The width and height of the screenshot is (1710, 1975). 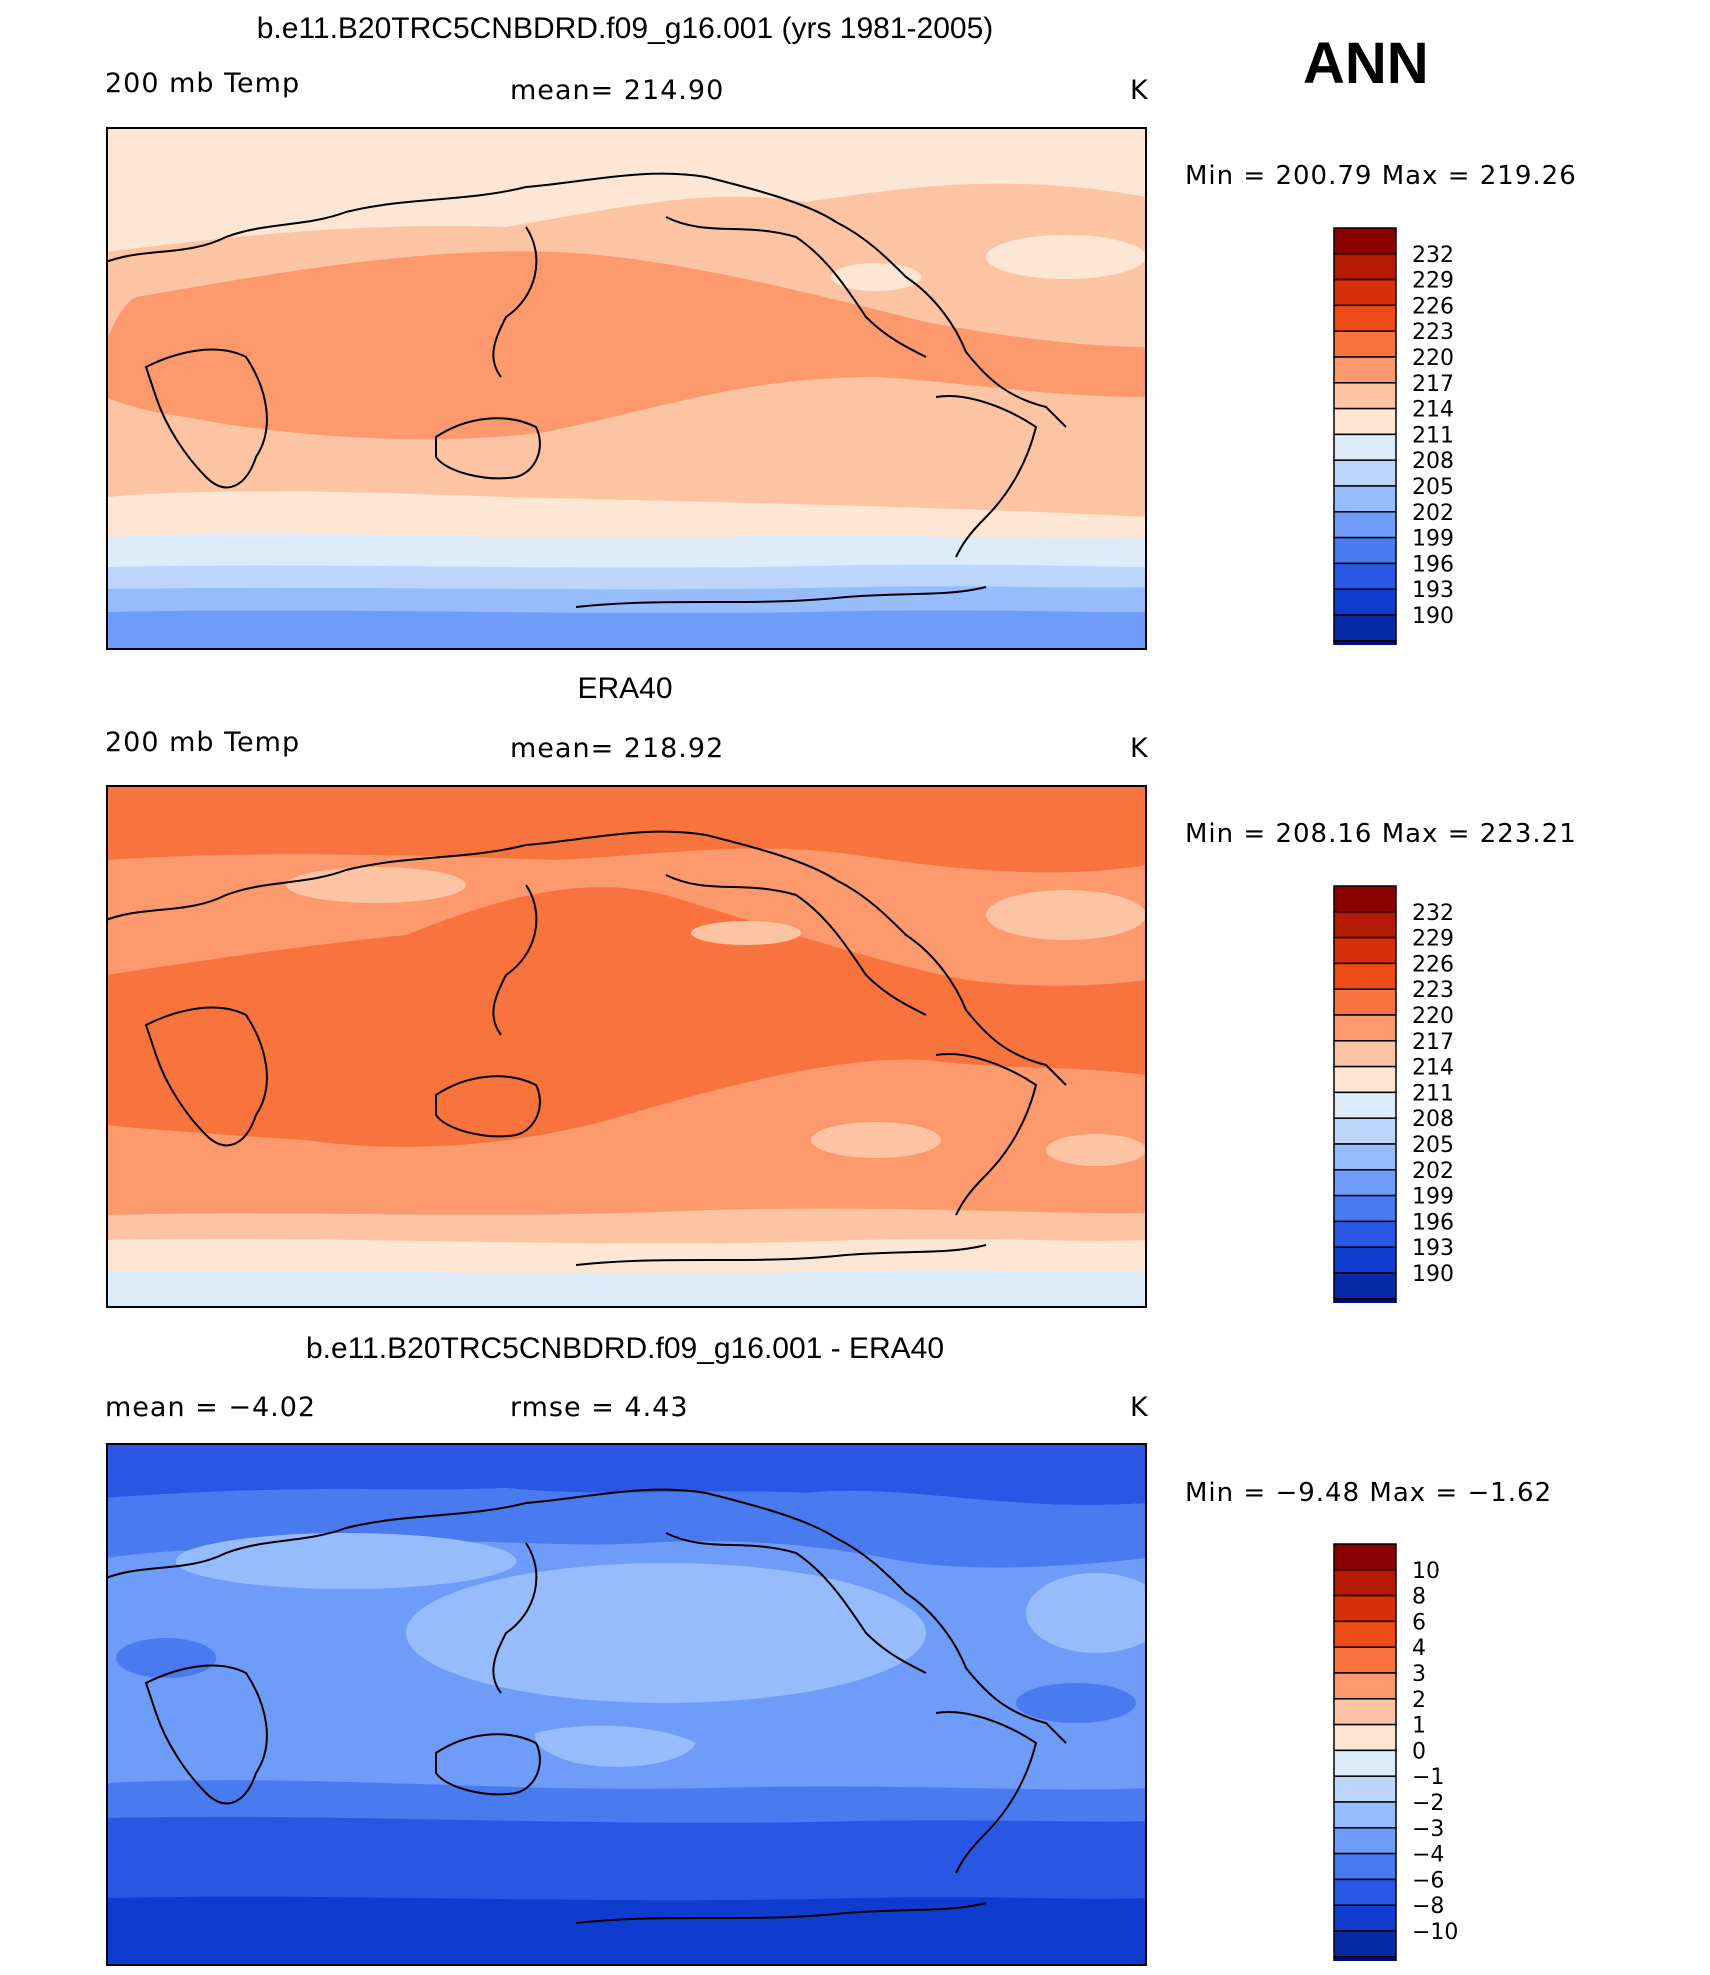 I want to click on panel-3-mean-label: mean = −4.02, so click(x=211, y=1407).